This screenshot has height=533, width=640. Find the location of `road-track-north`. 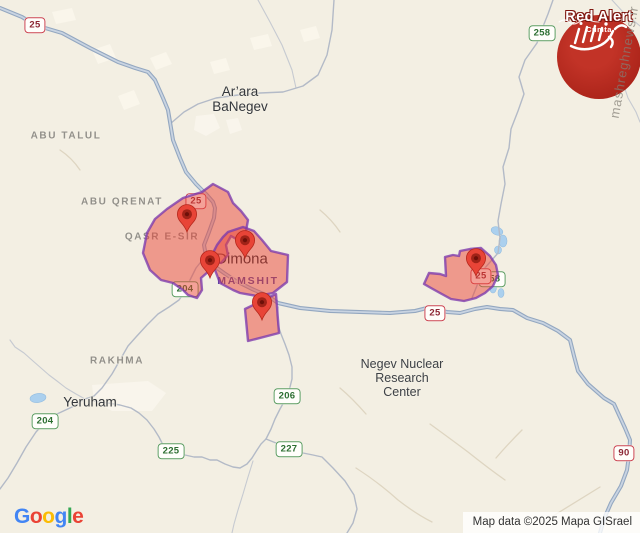

road-track-north is located at coordinates (277, 44).